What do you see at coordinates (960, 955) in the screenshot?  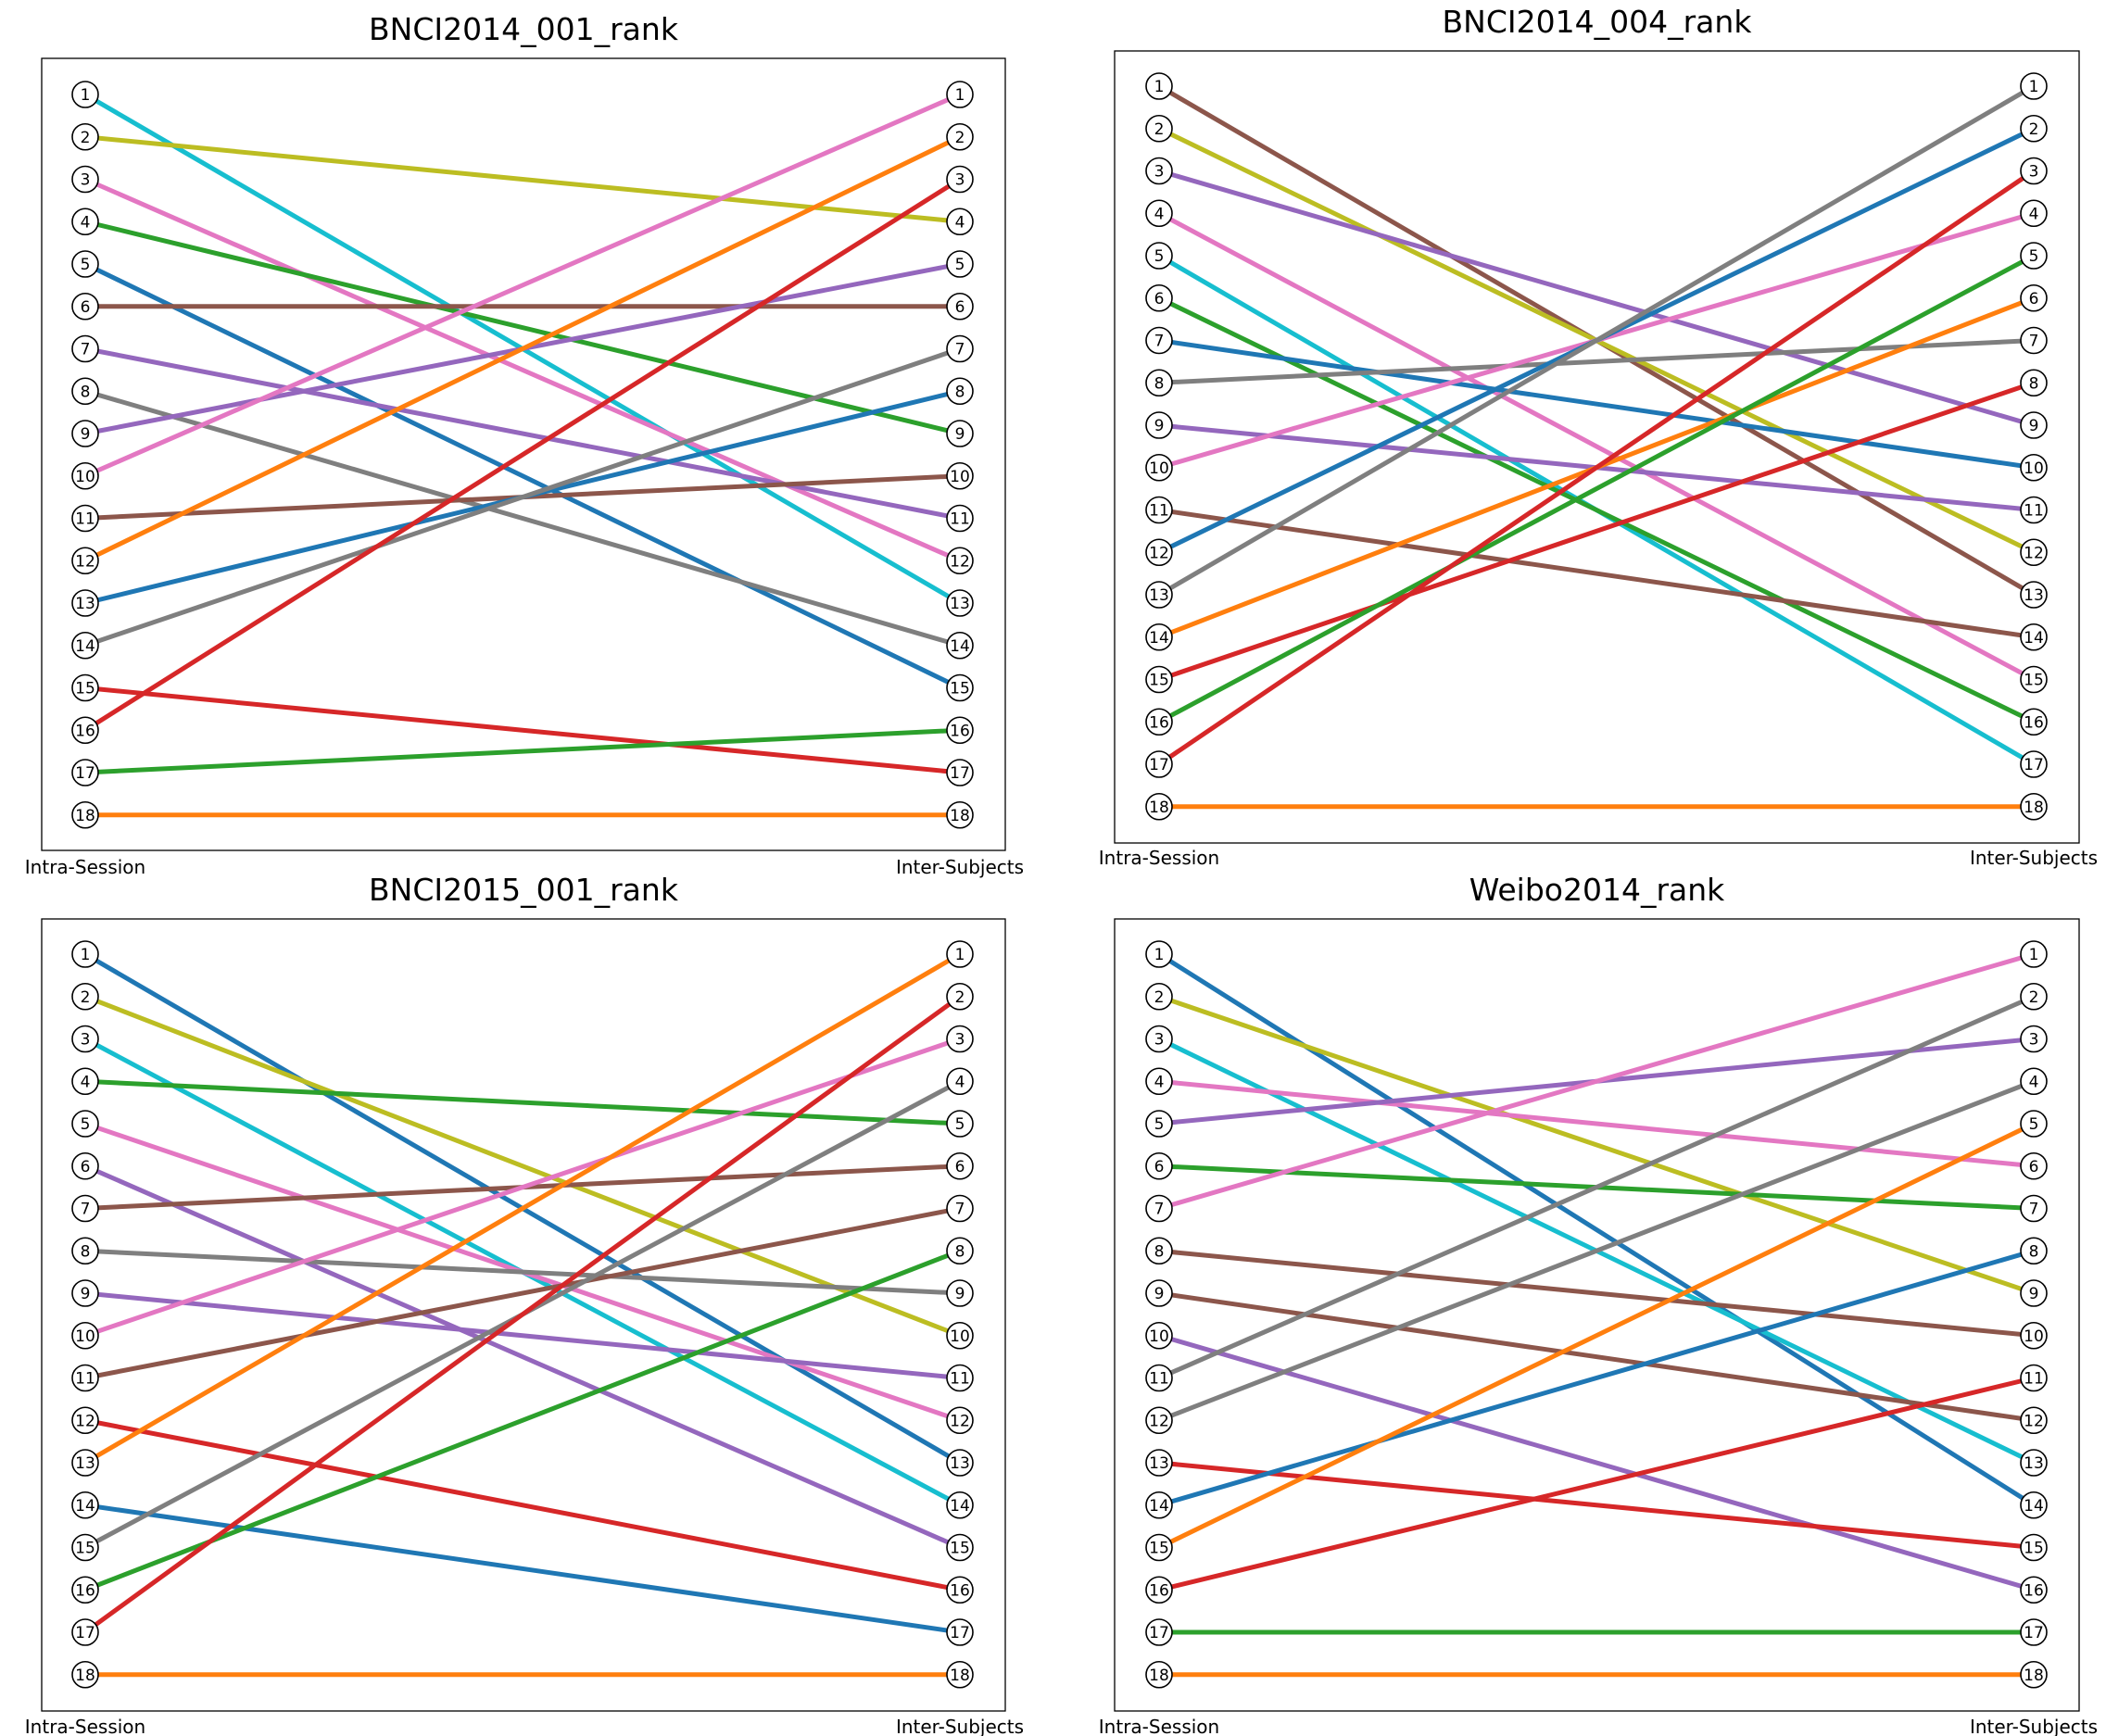 I see `rank-label: 1` at bounding box center [960, 955].